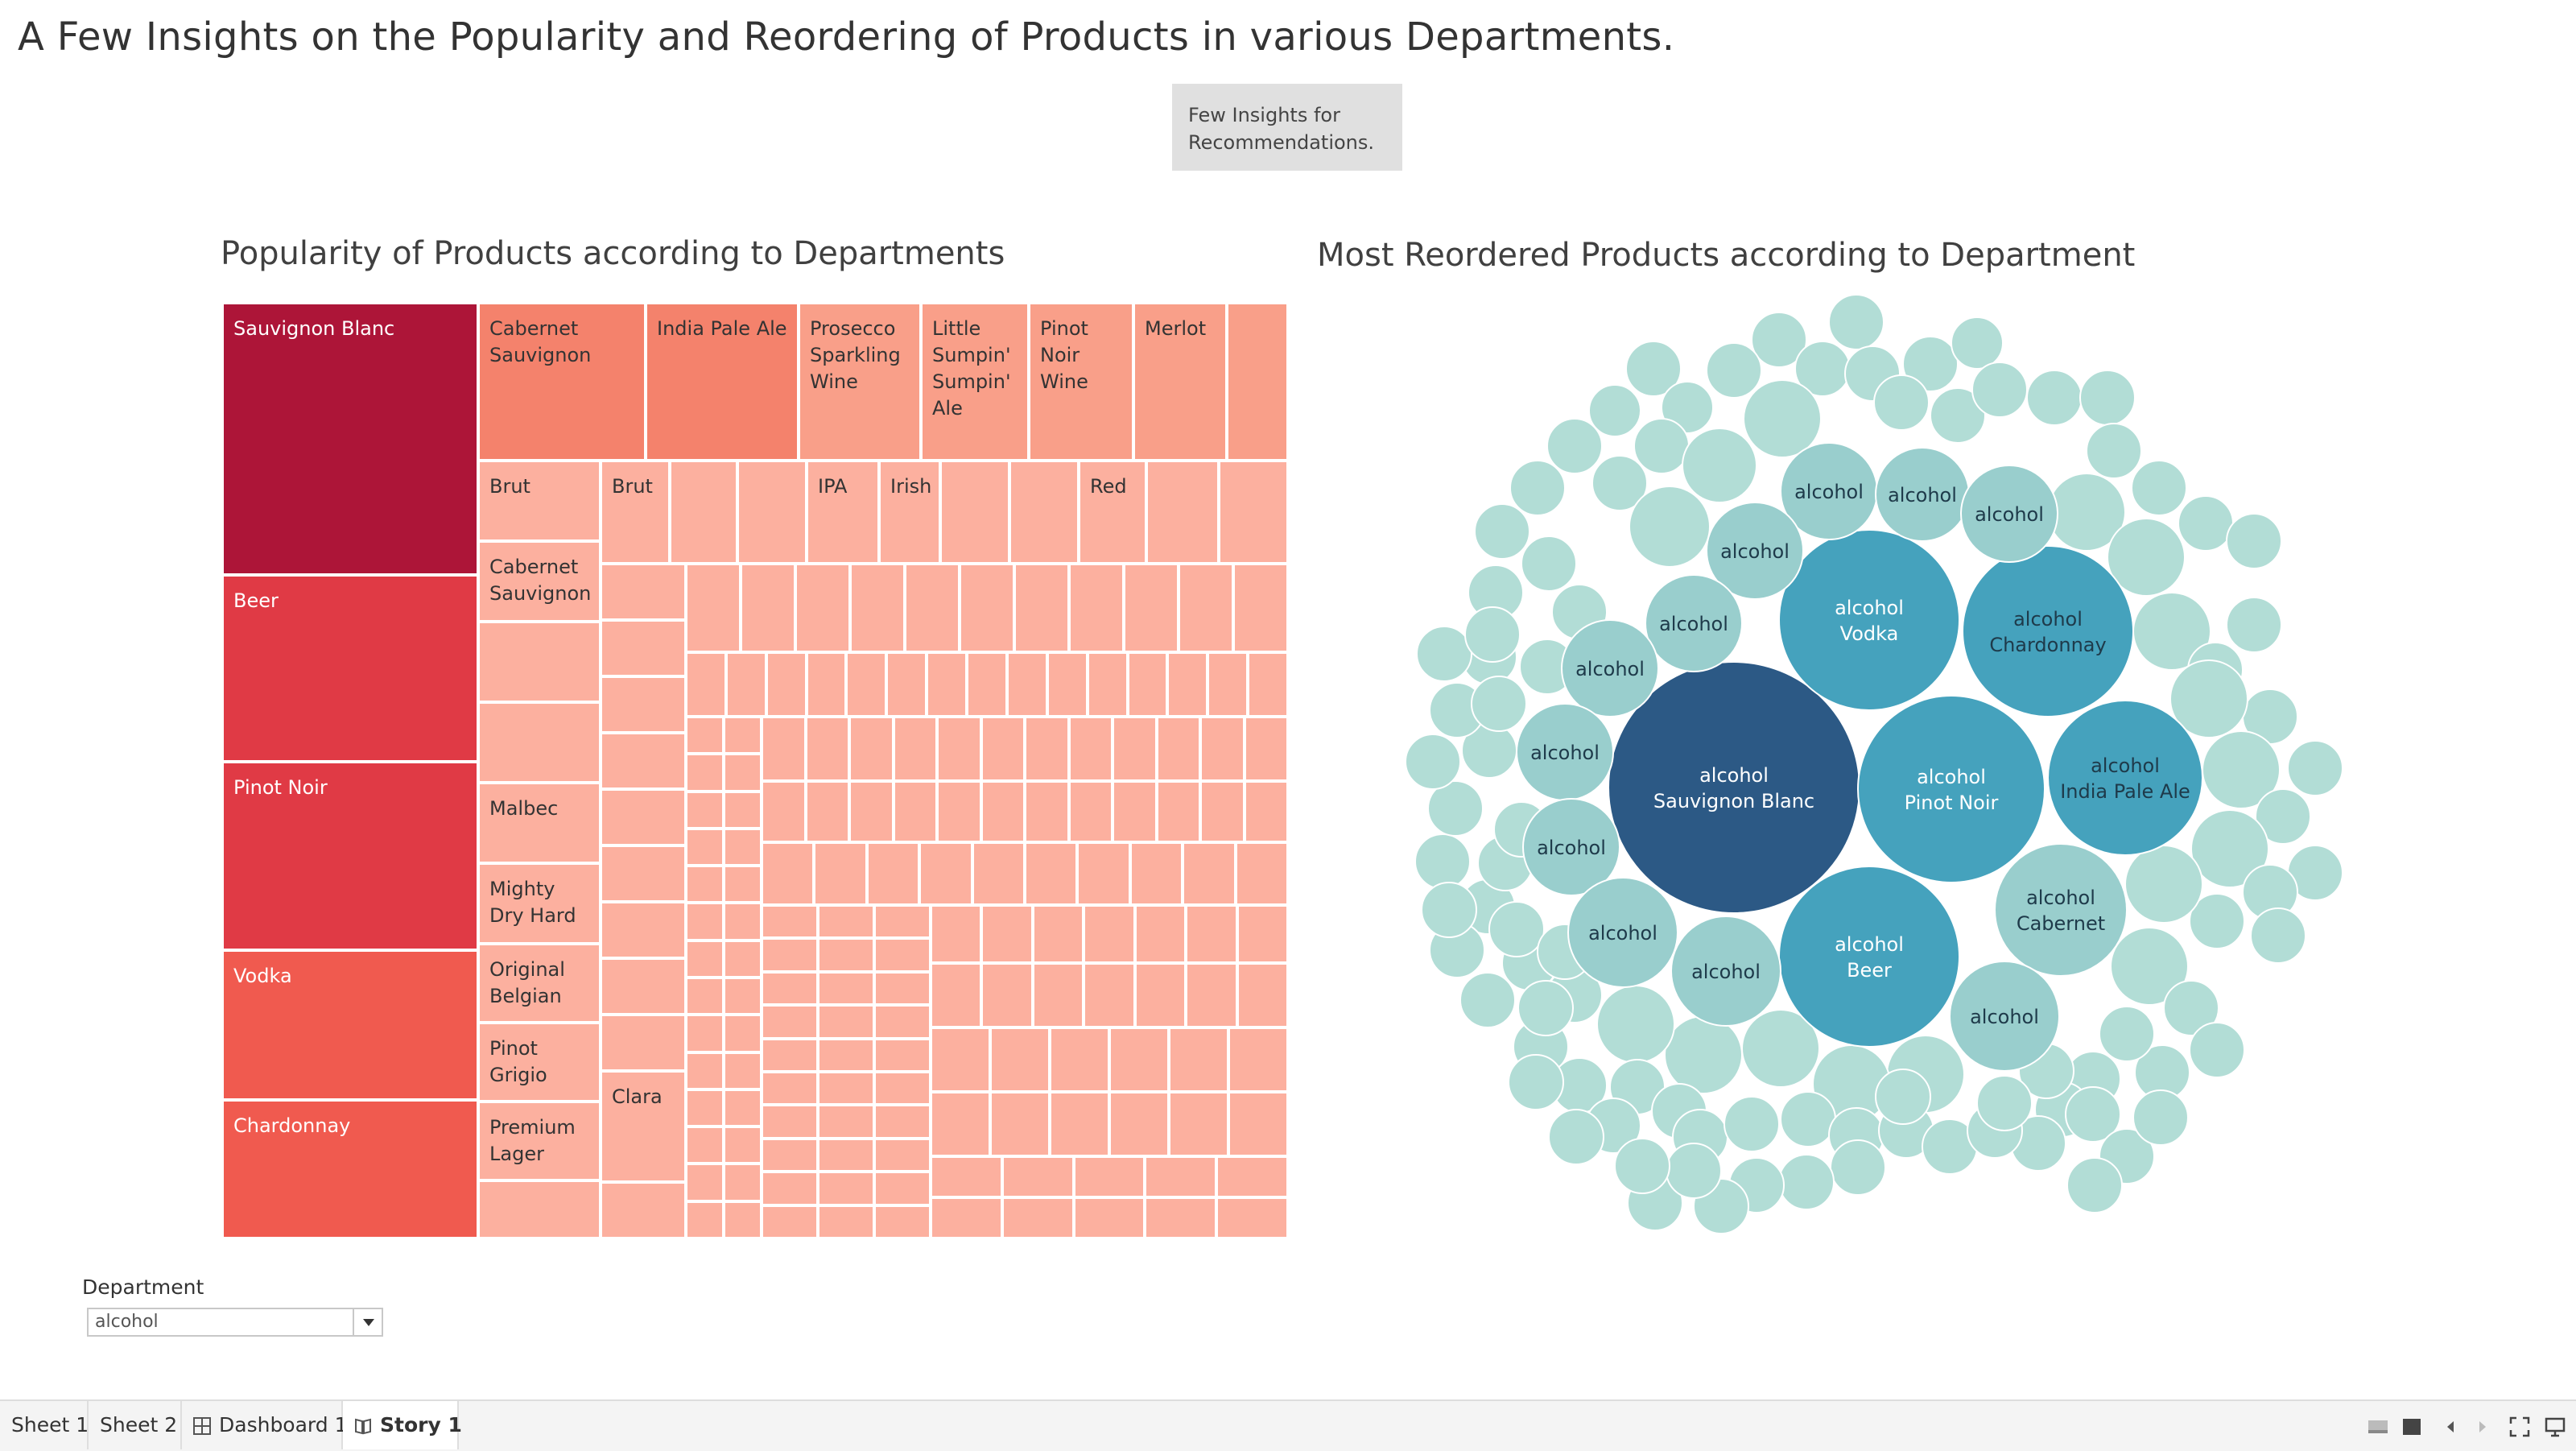 This screenshot has height=1451, width=2576. Describe the element at coordinates (367, 1322) in the screenshot. I see `chevron-down-icon` at that location.